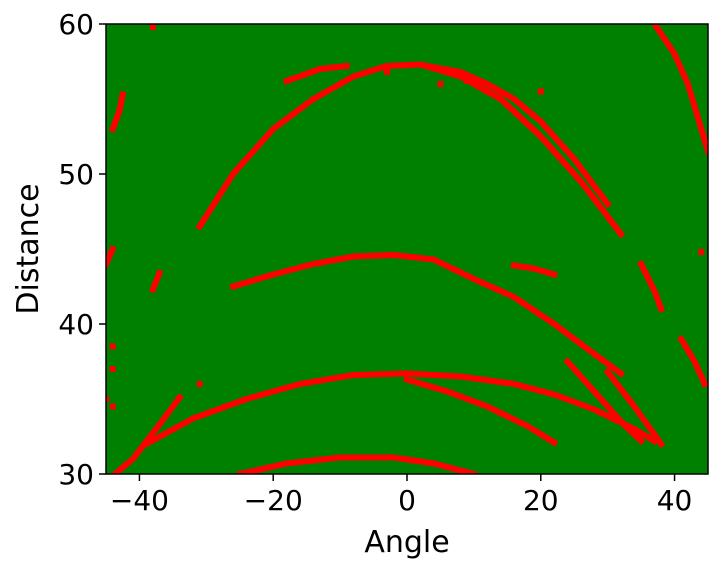 The image size is (720, 570). Describe the element at coordinates (139, 500) in the screenshot. I see `x-tick-label: −40` at that location.